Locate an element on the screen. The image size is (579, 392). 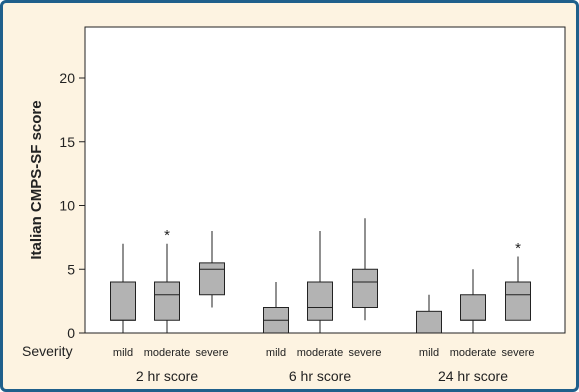
category-label-2-severe: severe is located at coordinates (517, 353).